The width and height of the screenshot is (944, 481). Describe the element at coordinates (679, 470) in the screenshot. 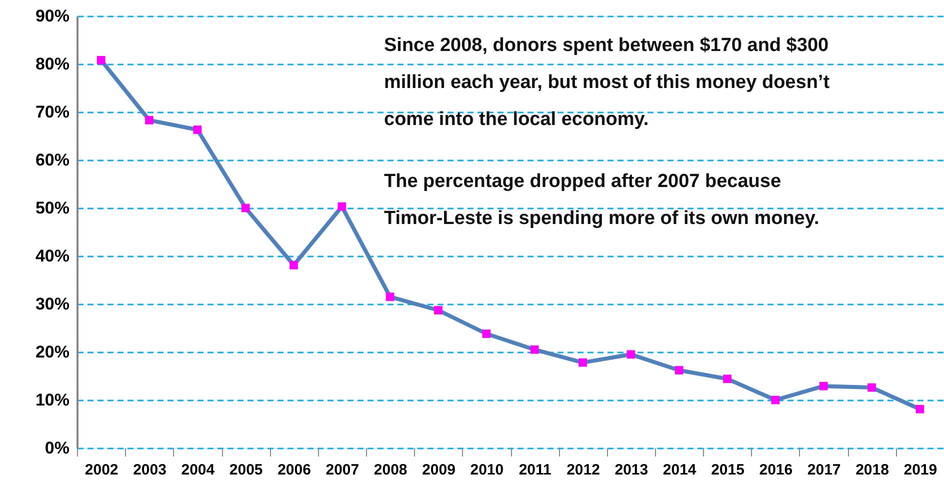

I see `x-tick-label: 2014` at that location.